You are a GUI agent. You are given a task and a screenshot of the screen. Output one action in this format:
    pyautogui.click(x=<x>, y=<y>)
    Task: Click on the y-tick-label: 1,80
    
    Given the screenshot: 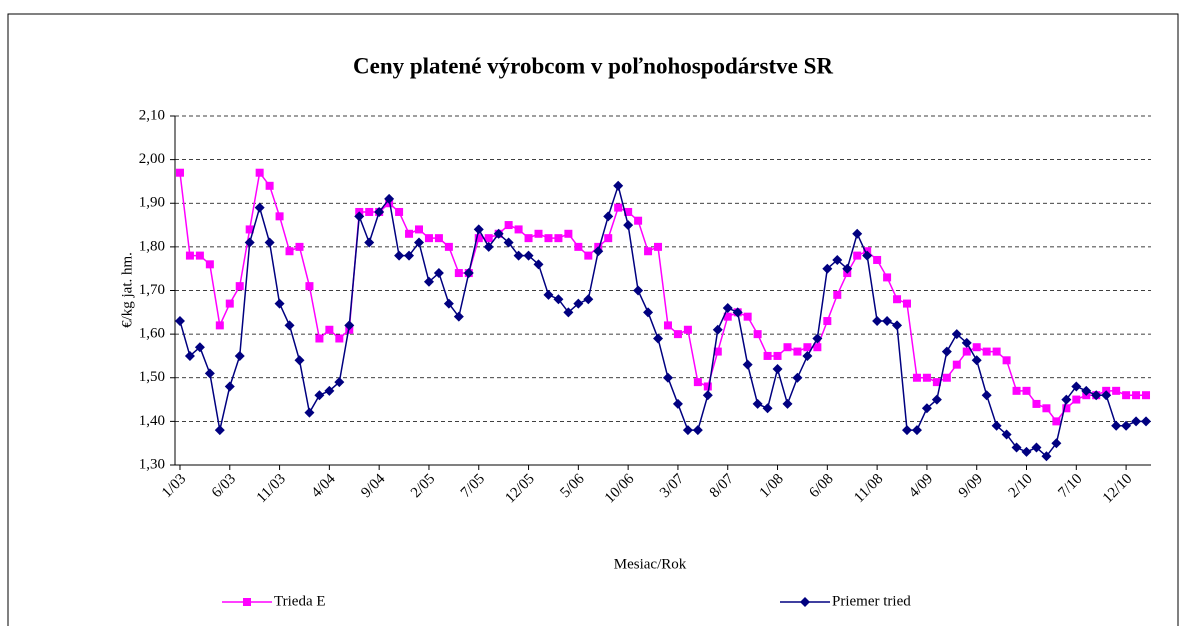 What is the action you would take?
    pyautogui.click(x=152, y=246)
    